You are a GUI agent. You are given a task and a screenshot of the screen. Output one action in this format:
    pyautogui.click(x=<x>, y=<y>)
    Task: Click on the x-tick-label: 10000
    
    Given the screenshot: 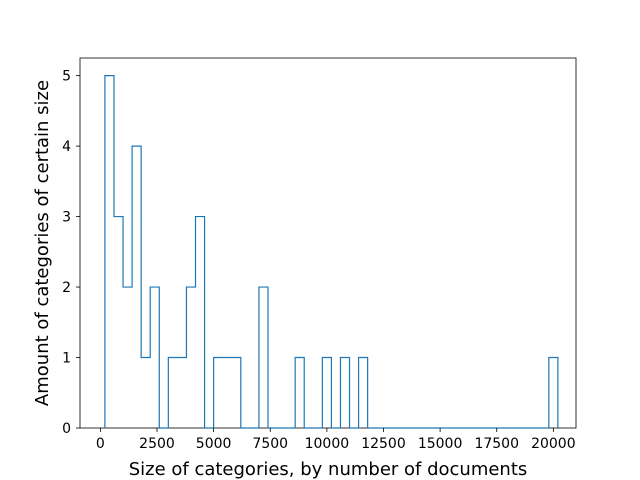 What is the action you would take?
    pyautogui.click(x=327, y=444)
    